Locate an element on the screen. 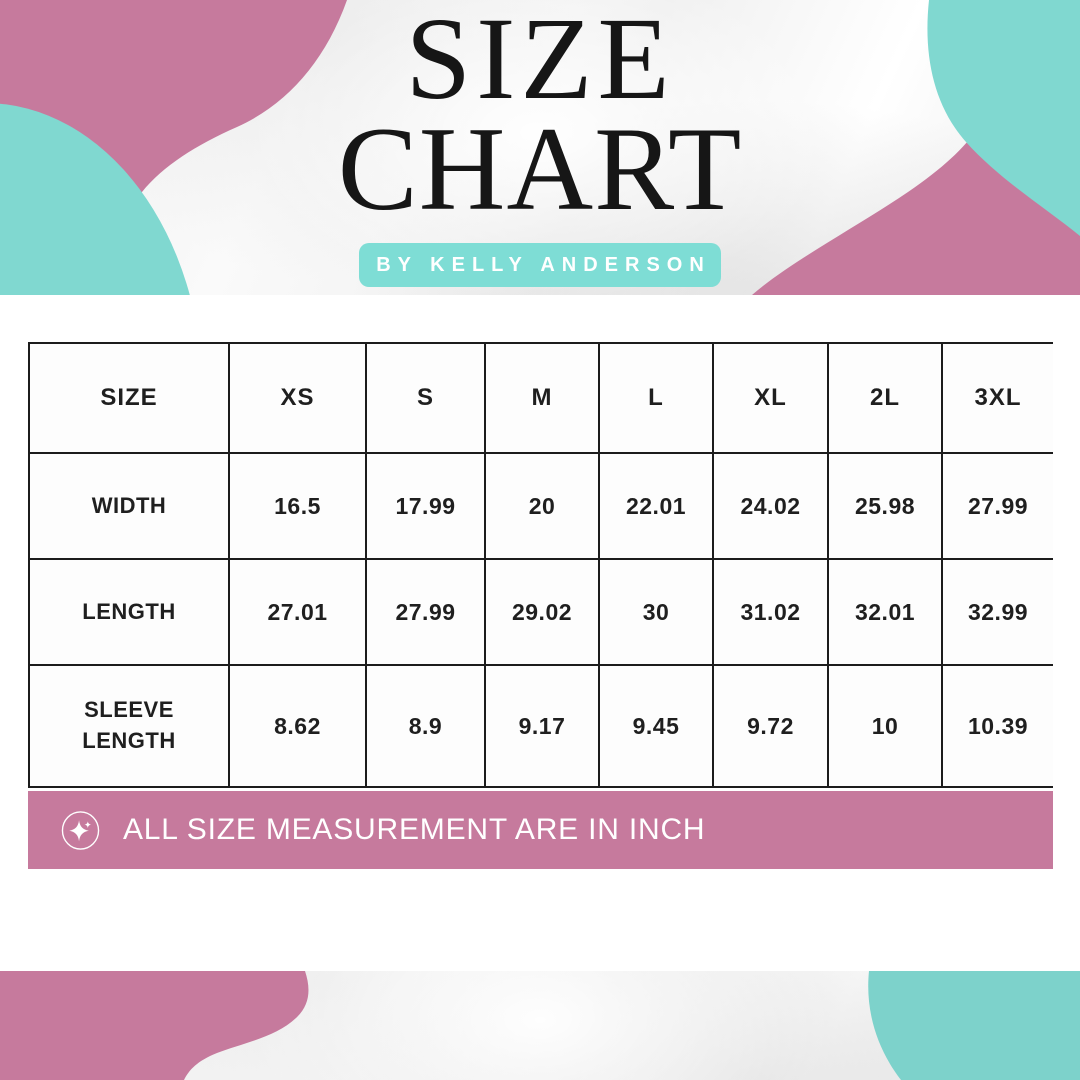 The image size is (1080, 1080). row-label-sleeve-length: SLEEVE LENGTH is located at coordinates (129, 726).